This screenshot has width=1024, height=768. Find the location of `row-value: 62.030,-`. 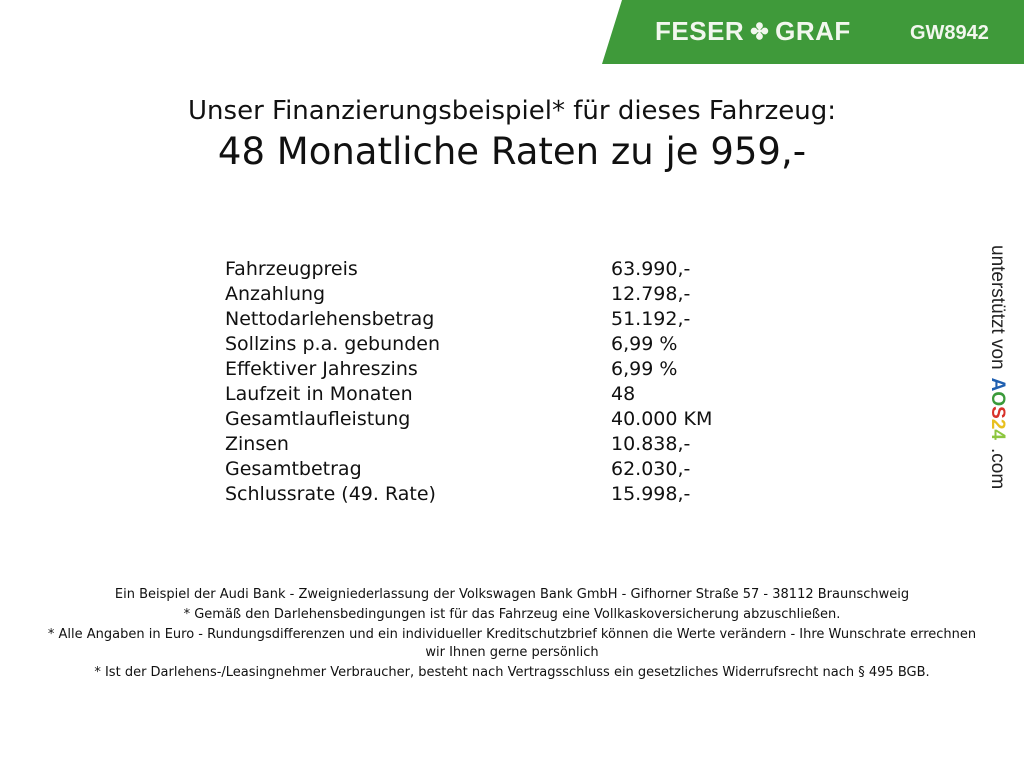

row-value: 62.030,- is located at coordinates (651, 469).